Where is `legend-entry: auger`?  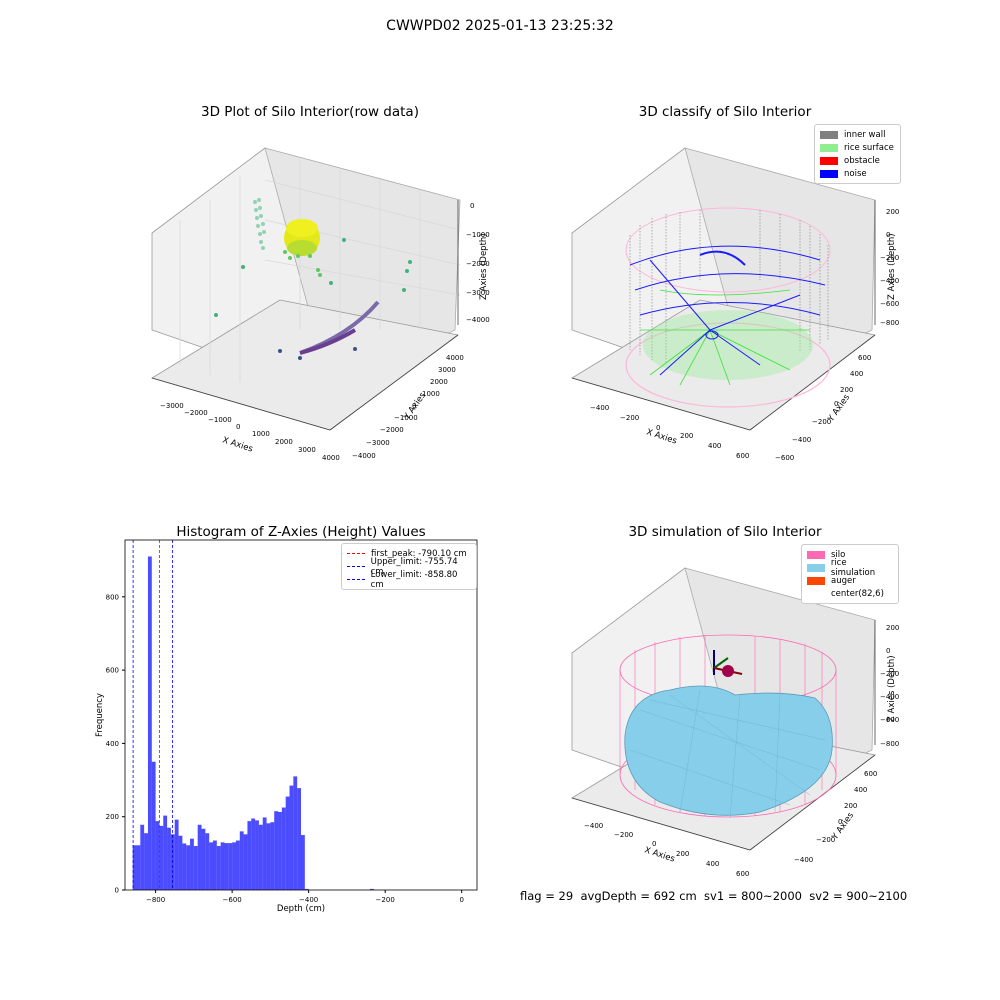 legend-entry: auger is located at coordinates (850, 580).